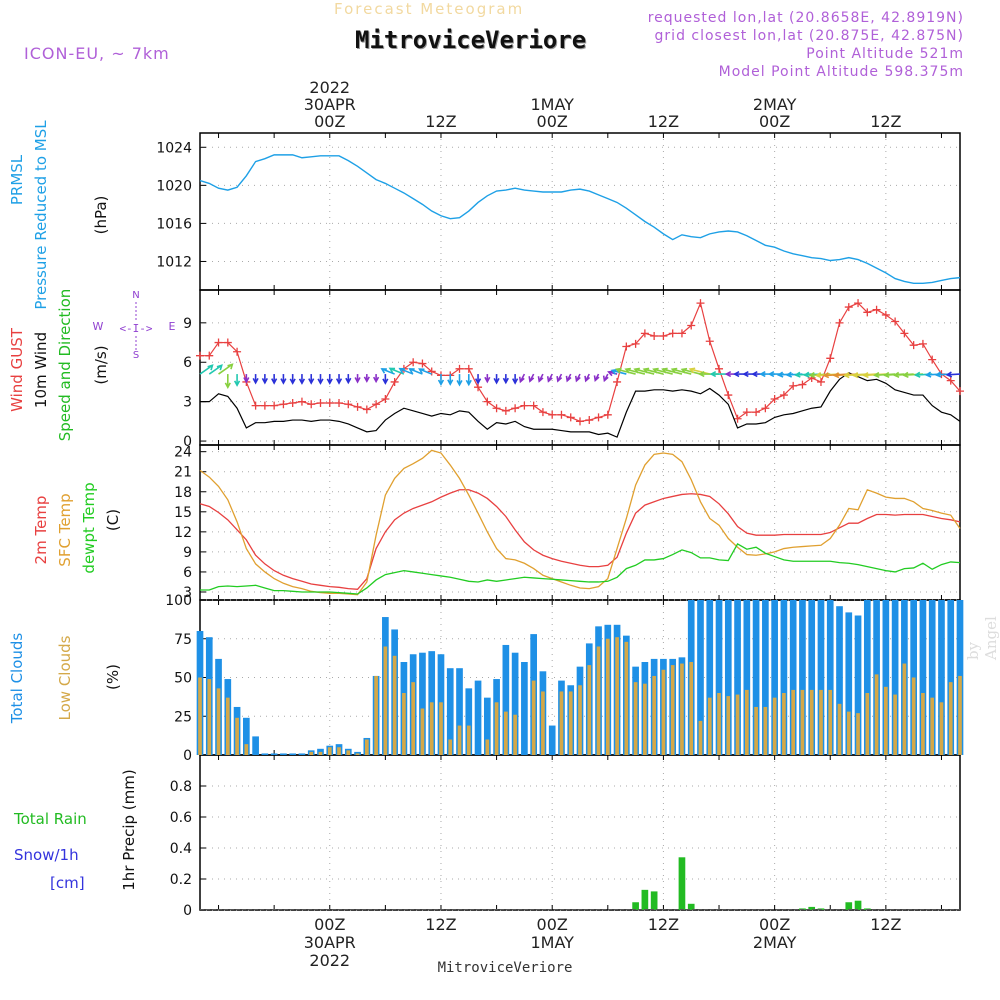 This screenshot has height=1000, width=1000. What do you see at coordinates (580, 832) in the screenshot?
I see `panel-frame` at bounding box center [580, 832].